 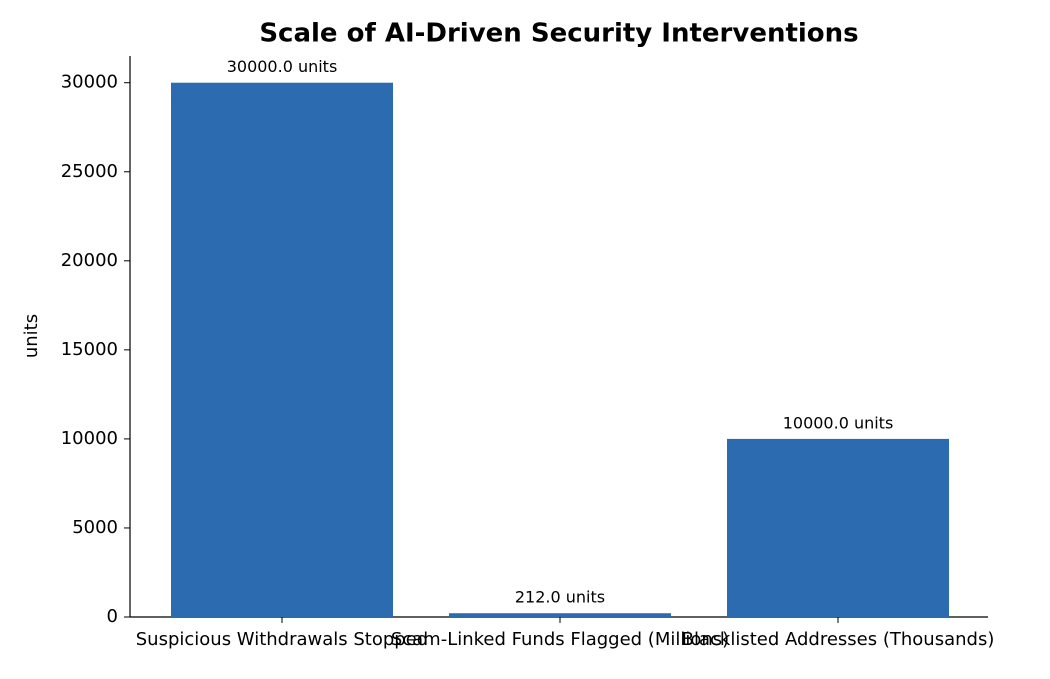 What do you see at coordinates (112, 616) in the screenshot?
I see `y-tick-label: 0` at bounding box center [112, 616].